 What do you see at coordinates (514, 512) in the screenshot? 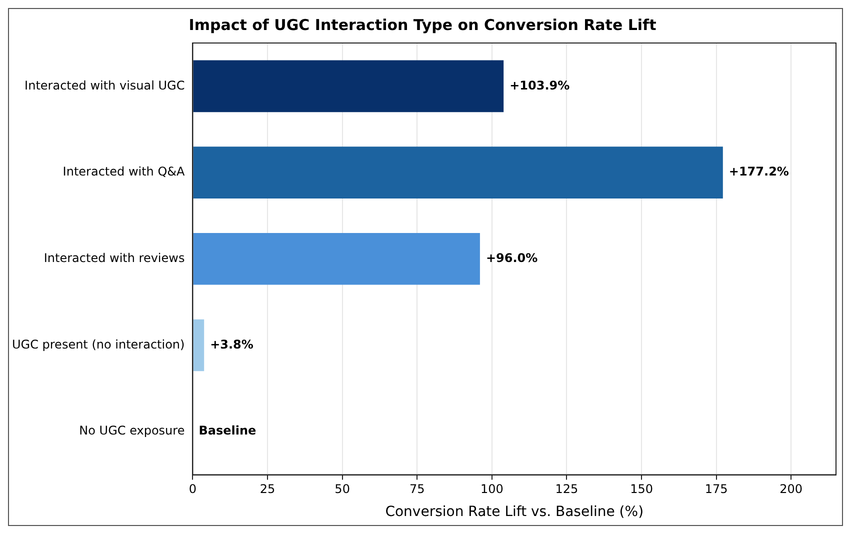
I see `x-axis-title: Conversion Rate Lift vs. Baseline (%)` at bounding box center [514, 512].